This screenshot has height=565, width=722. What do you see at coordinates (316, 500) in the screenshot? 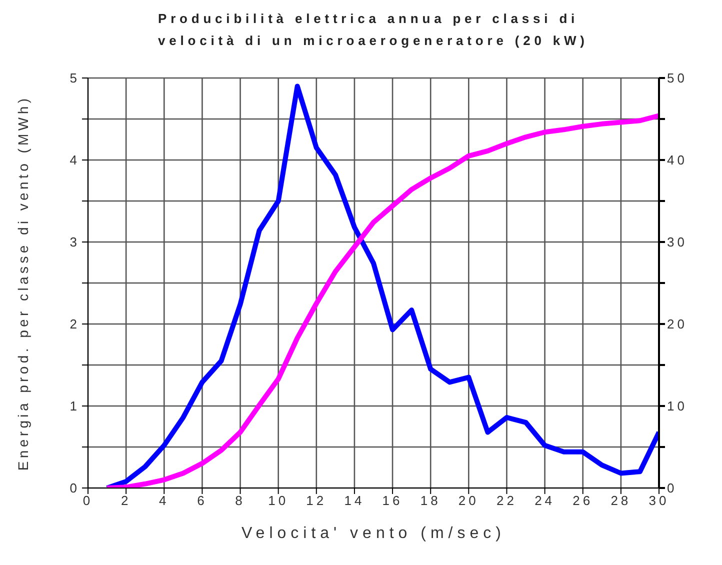
I see `x-tick-label: 12` at bounding box center [316, 500].